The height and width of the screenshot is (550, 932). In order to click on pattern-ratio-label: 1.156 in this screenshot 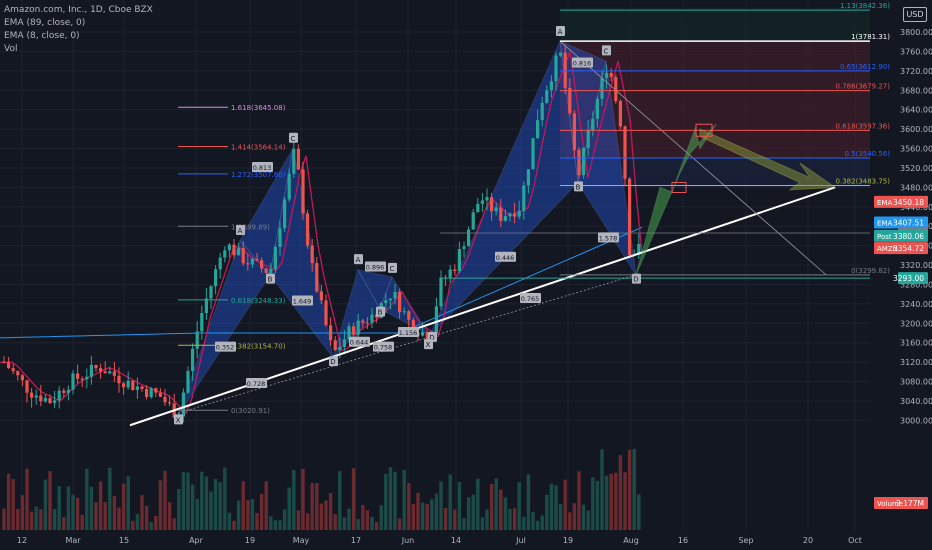, I will do `click(408, 333)`.